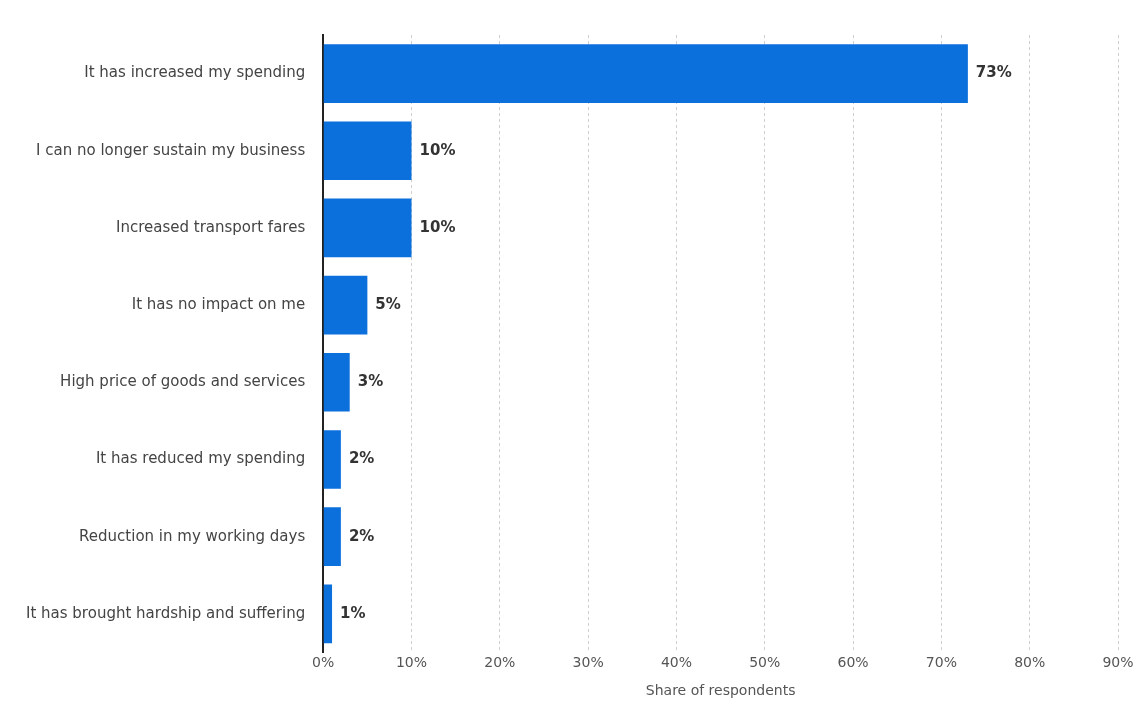  I want to click on y-tick-label: Increased transport fares, so click(211, 226).